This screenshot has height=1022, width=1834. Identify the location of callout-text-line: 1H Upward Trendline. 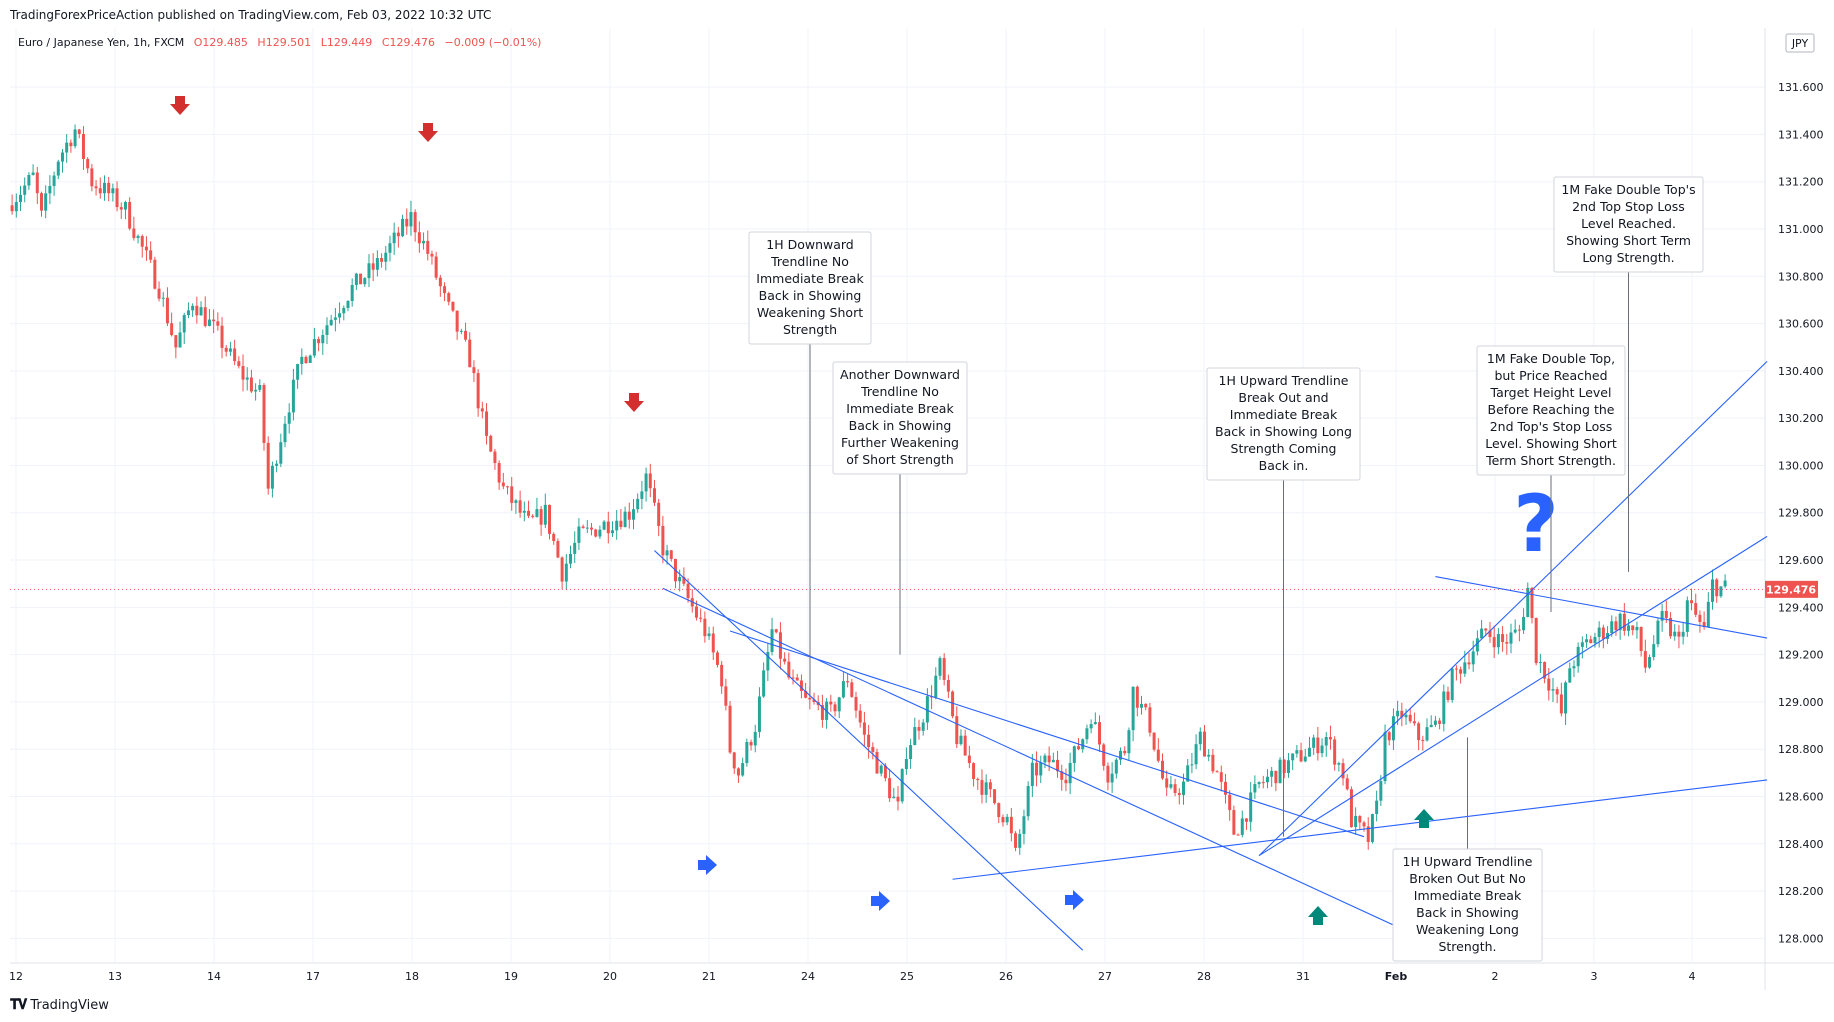
(1284, 380).